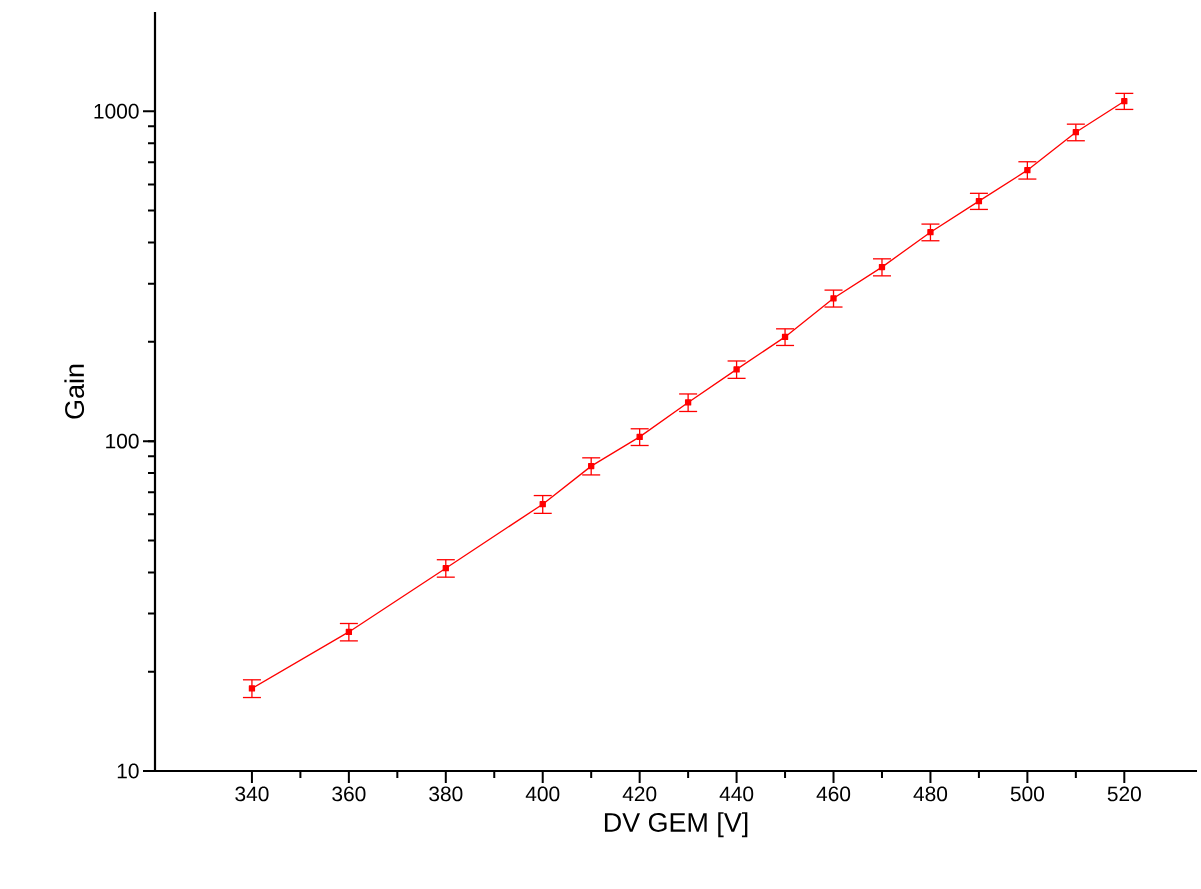 The height and width of the screenshot is (889, 1201). I want to click on x-tick-label: 480, so click(930, 794).